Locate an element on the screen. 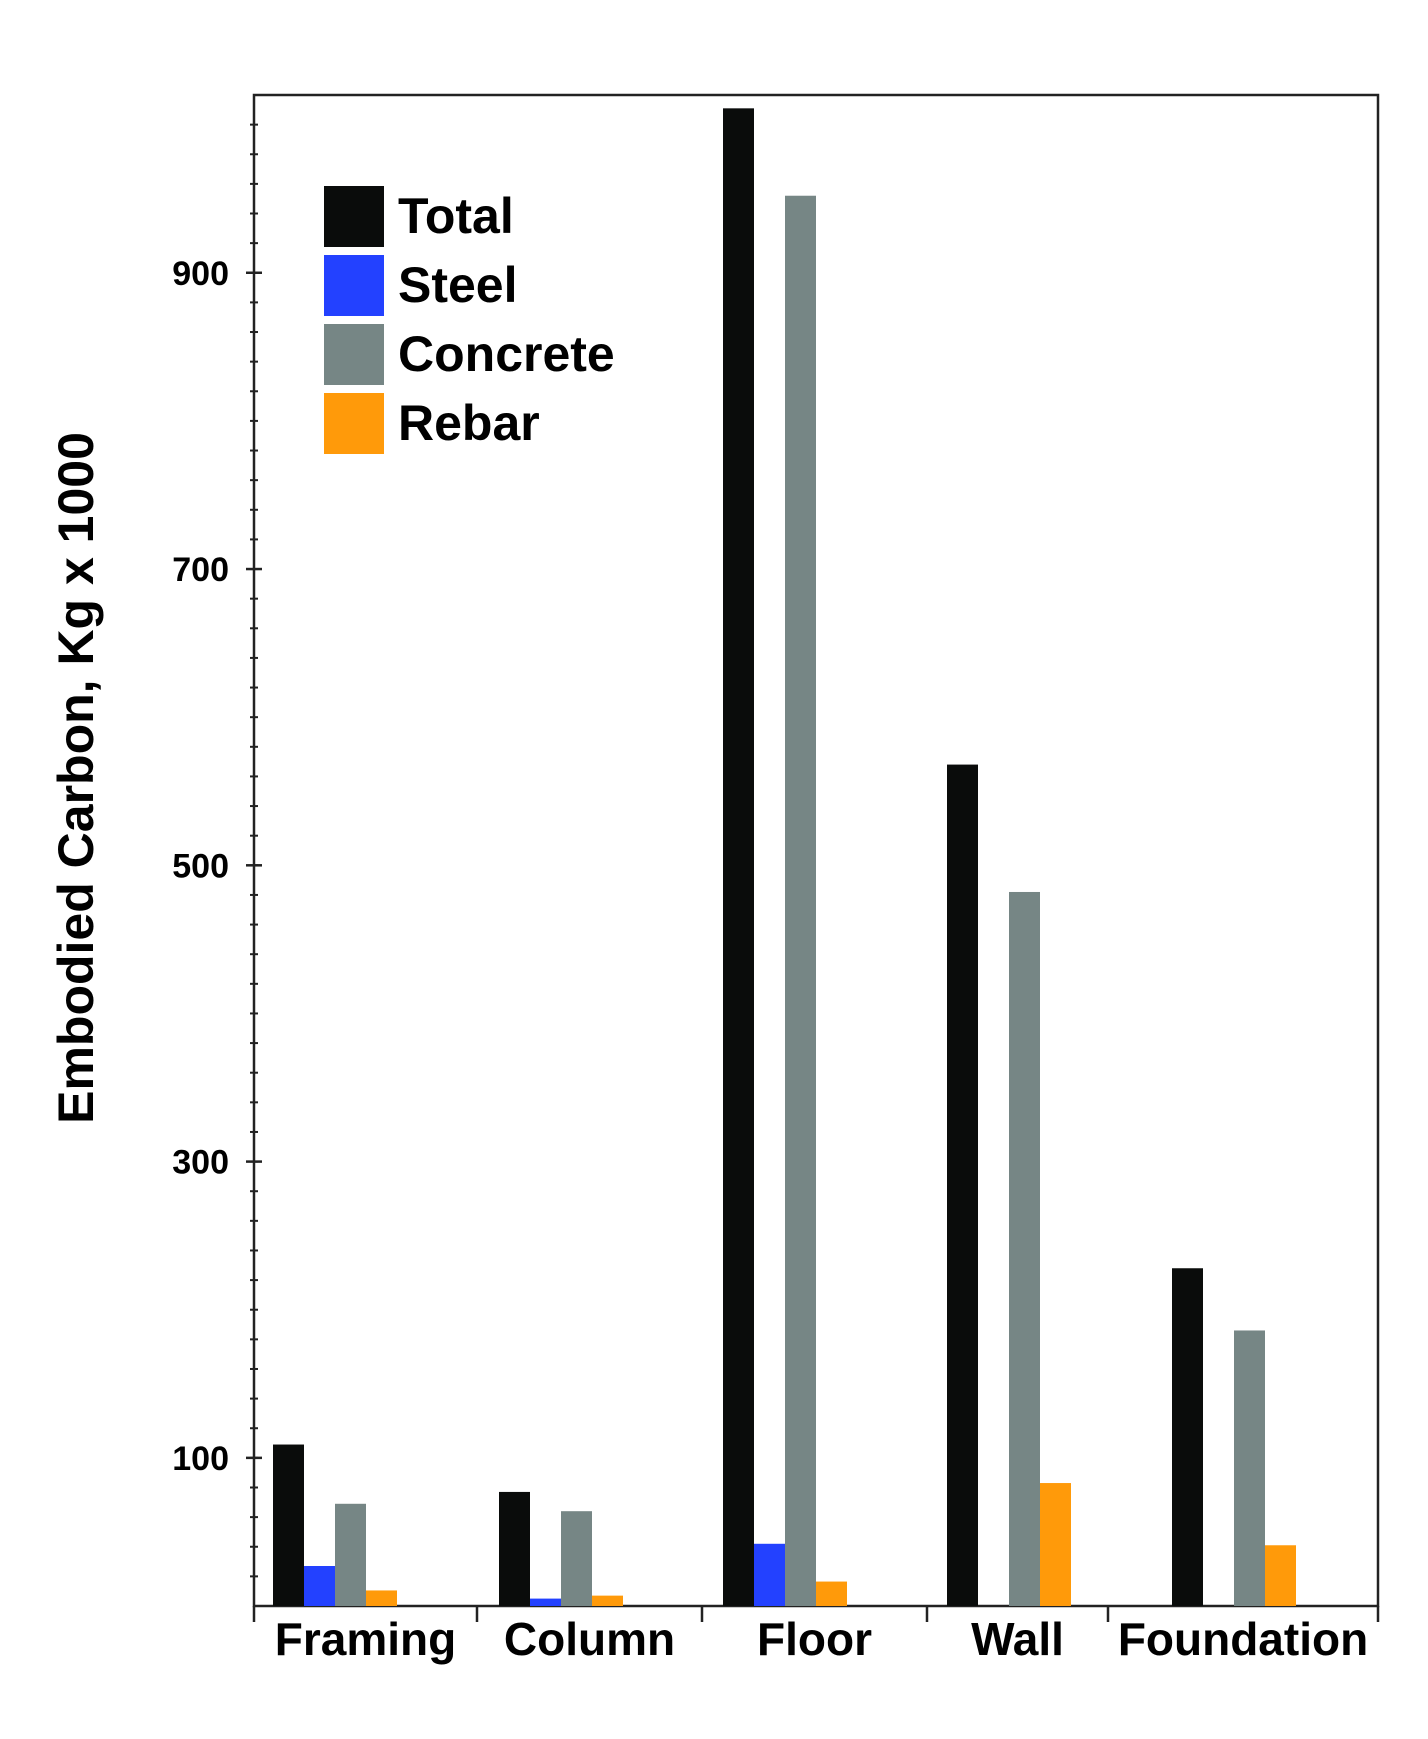 The width and height of the screenshot is (1428, 1739). legend-swatch-steel is located at coordinates (354, 285).